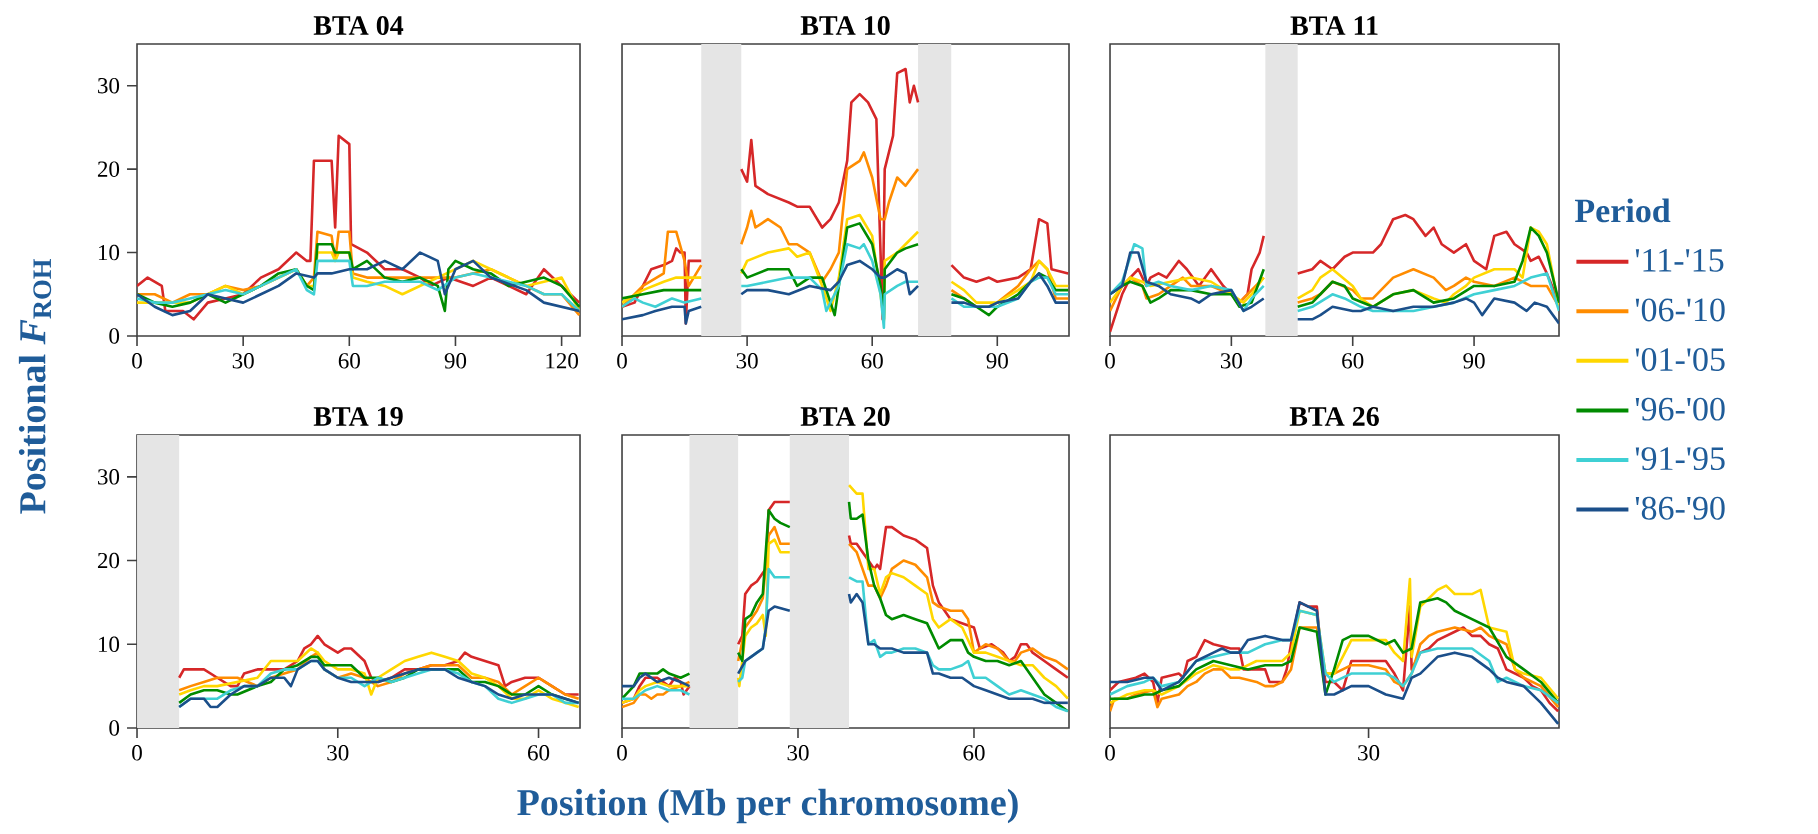 The image size is (1818, 834). Describe the element at coordinates (562, 361) in the screenshot. I see `x-tick-label: 120` at that location.